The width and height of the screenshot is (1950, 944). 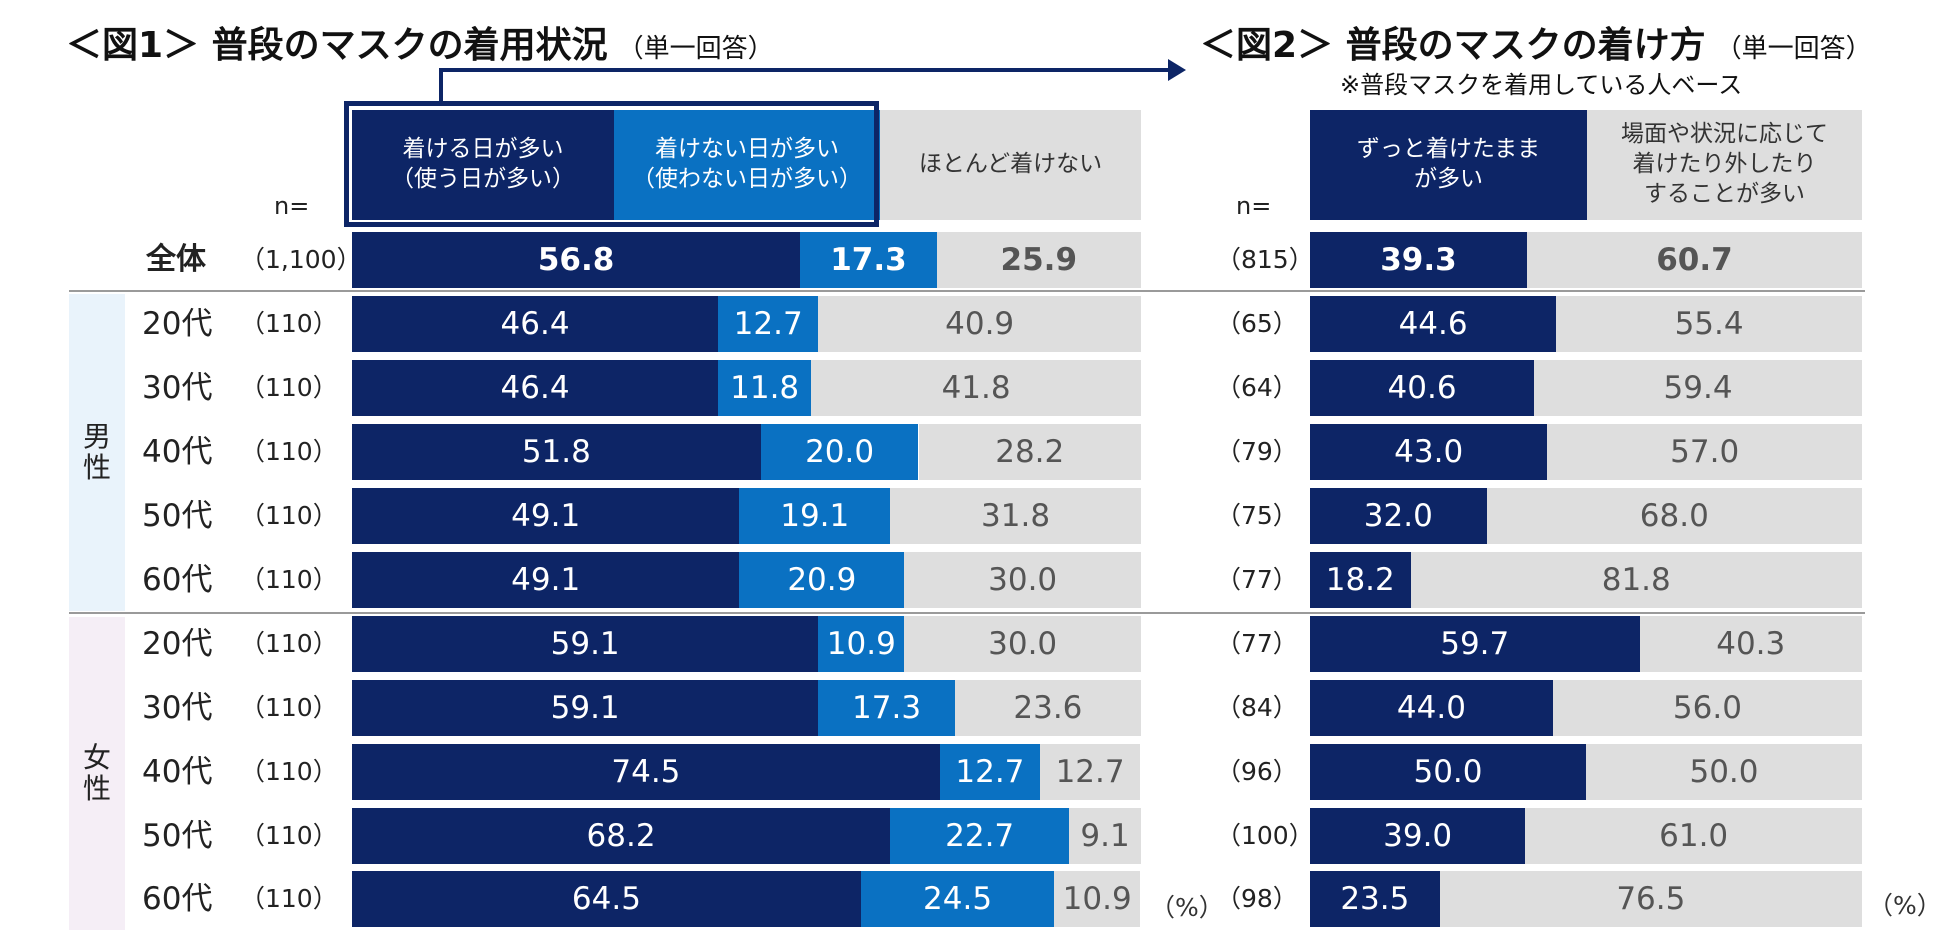 I want to click on fig1-bar-segment: 25.9, so click(x=1038, y=260).